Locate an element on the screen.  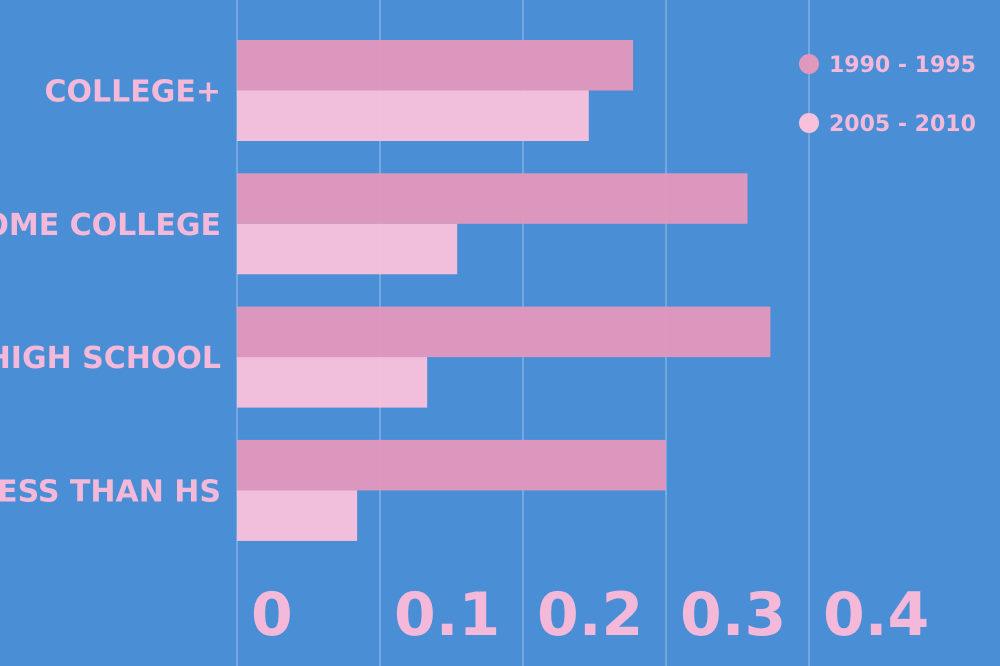
bar-less-than-hs-1990-1995 is located at coordinates (451, 465).